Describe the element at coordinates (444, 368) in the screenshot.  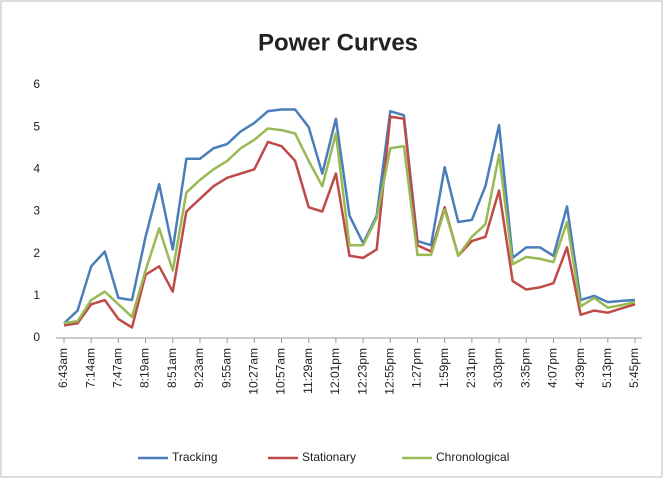
I see `x-tick-label: 1:59pm` at that location.